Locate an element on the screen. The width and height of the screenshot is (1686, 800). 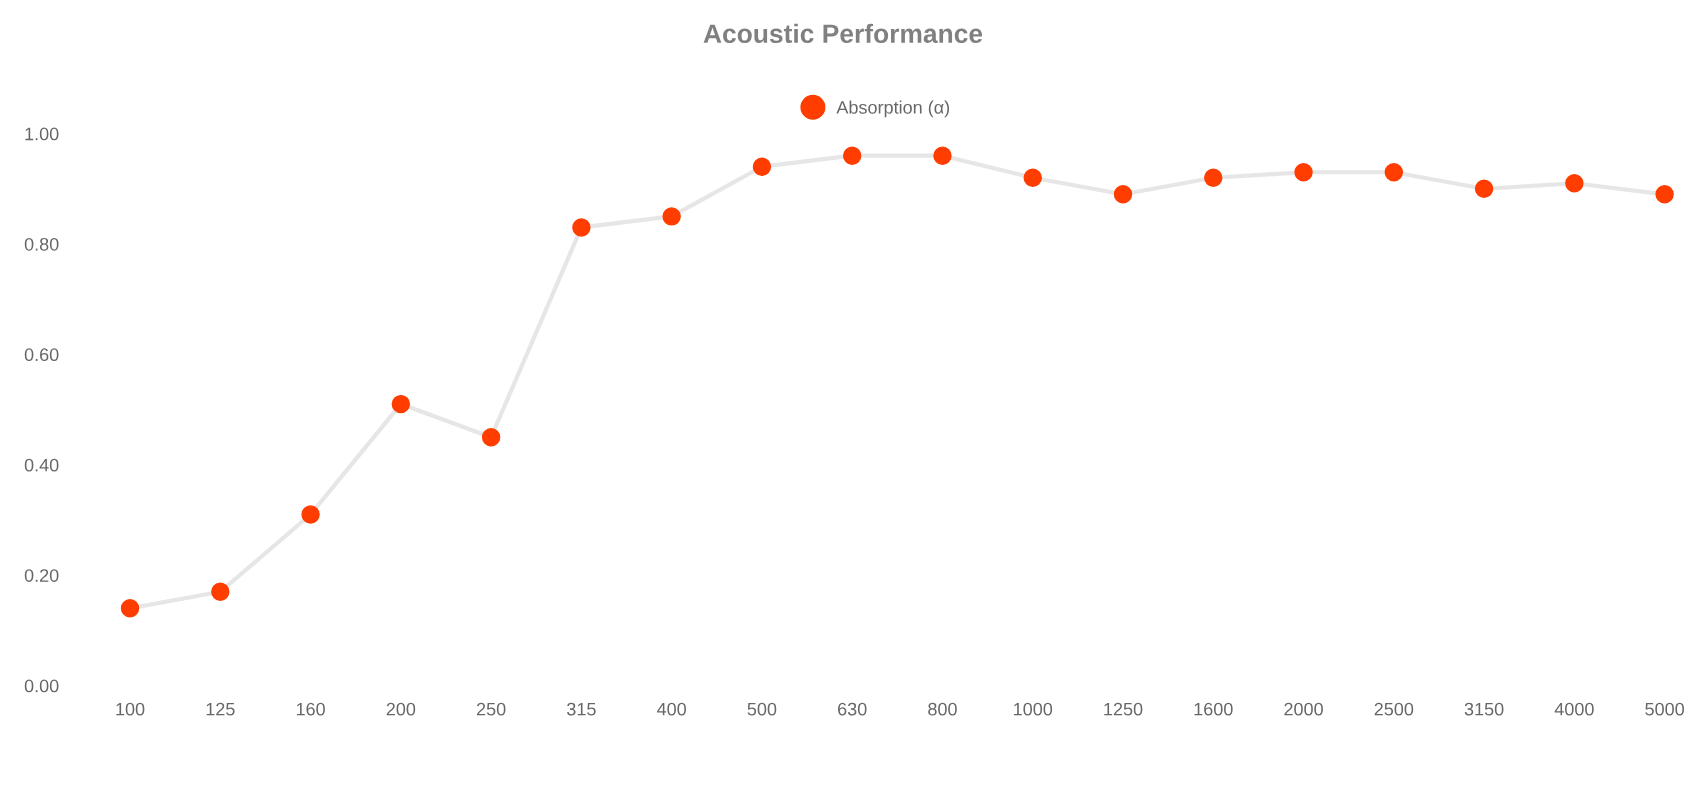
y-tick-label: 0.20 is located at coordinates (41, 575).